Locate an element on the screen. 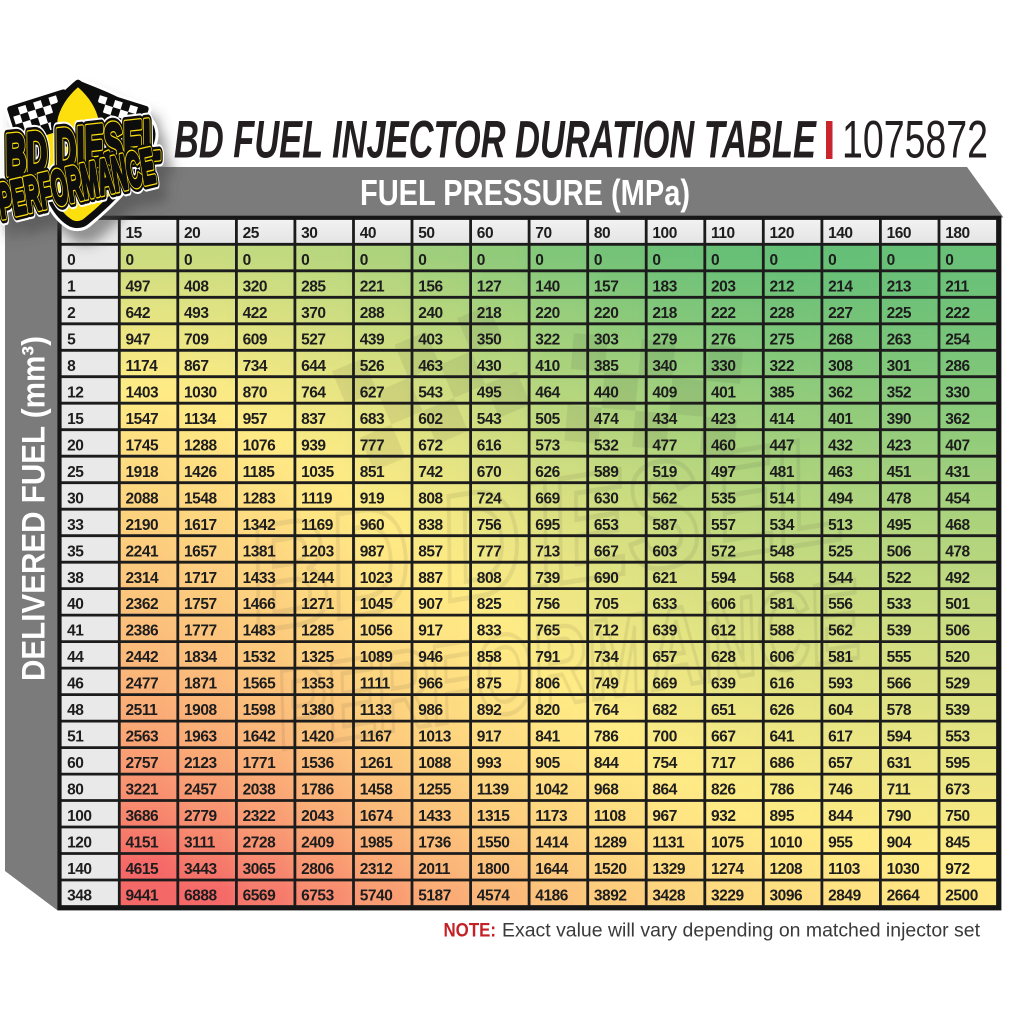 The height and width of the screenshot is (1024, 1024). svg-text: 532 is located at coordinates (606, 445).